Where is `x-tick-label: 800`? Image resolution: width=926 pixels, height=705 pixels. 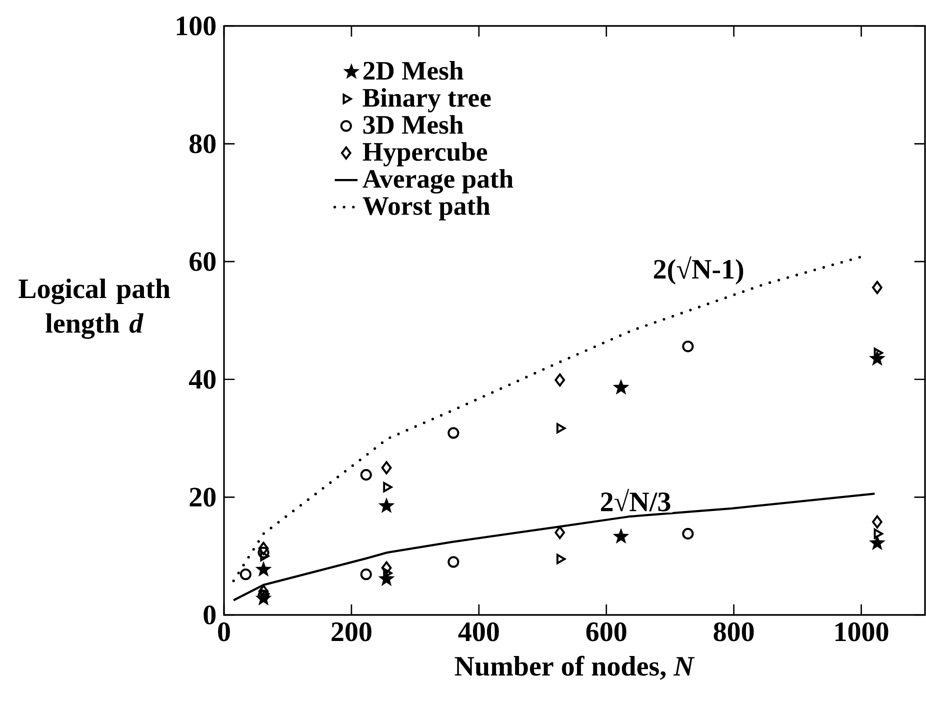 x-tick-label: 800 is located at coordinates (734, 632).